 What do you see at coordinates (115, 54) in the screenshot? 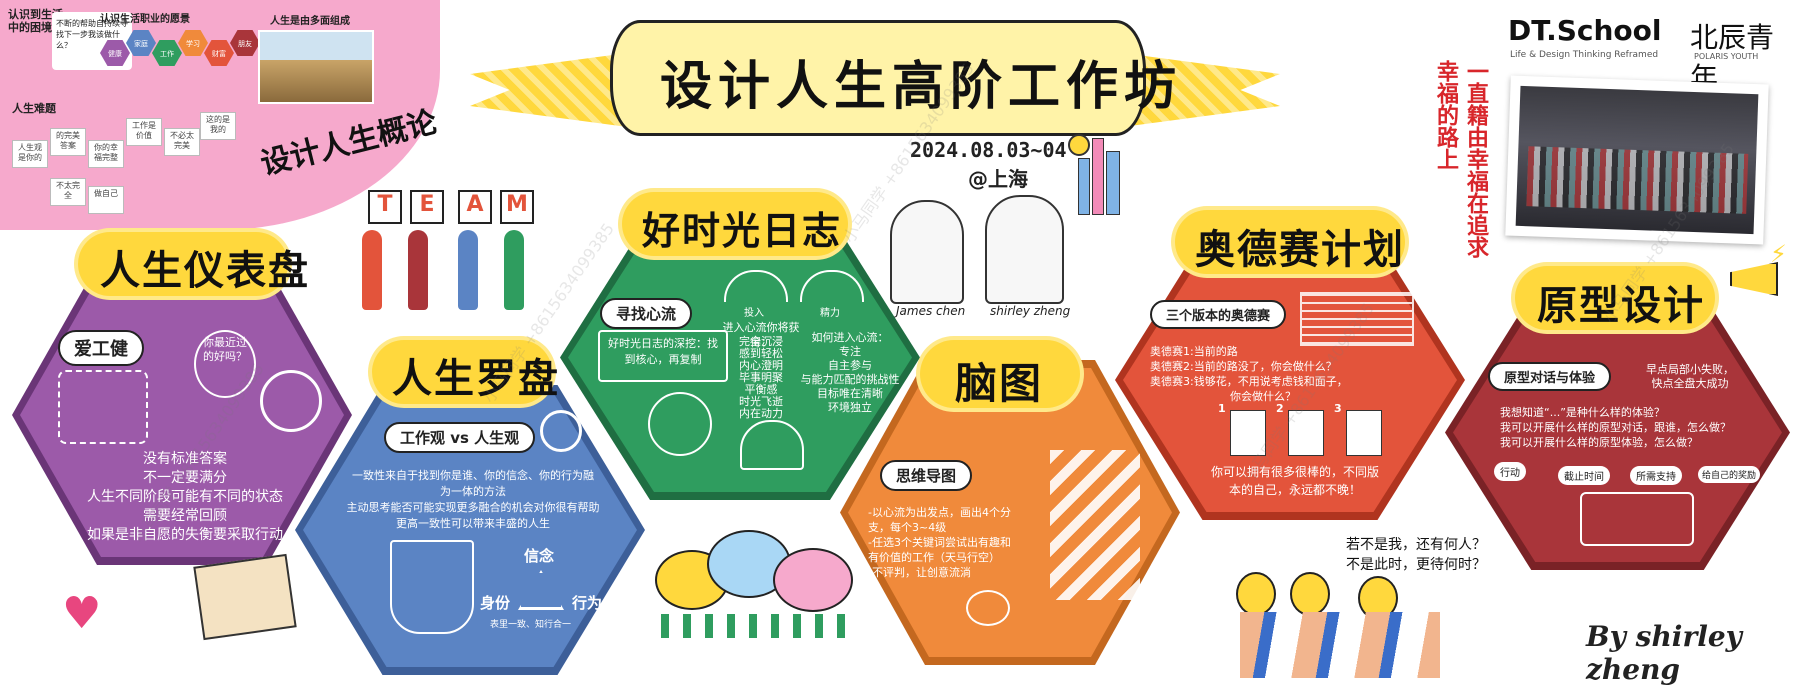
I see `overview-hex-label: 健康` at bounding box center [115, 54].